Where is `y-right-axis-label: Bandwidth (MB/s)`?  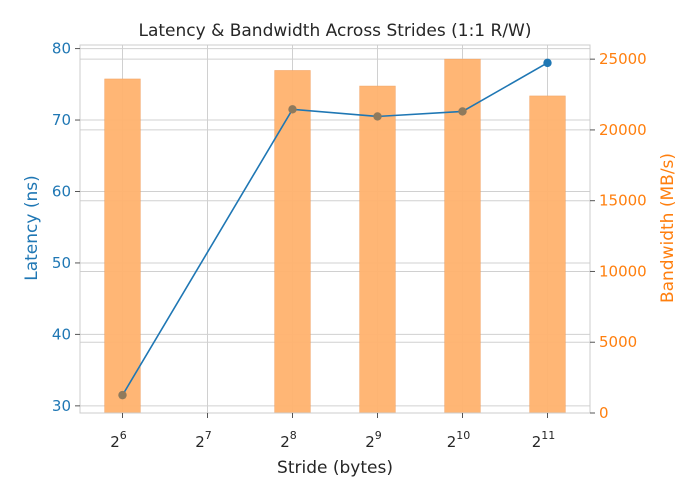 y-right-axis-label: Bandwidth (MB/s) is located at coordinates (668, 228).